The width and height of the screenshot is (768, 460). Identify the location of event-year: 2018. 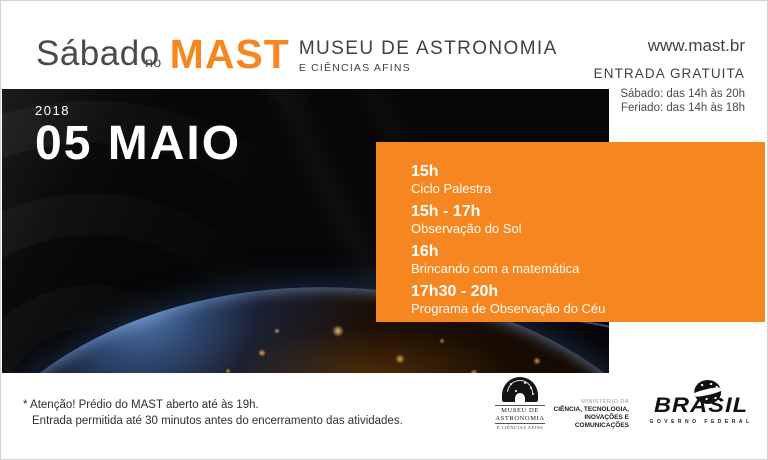
(52, 110).